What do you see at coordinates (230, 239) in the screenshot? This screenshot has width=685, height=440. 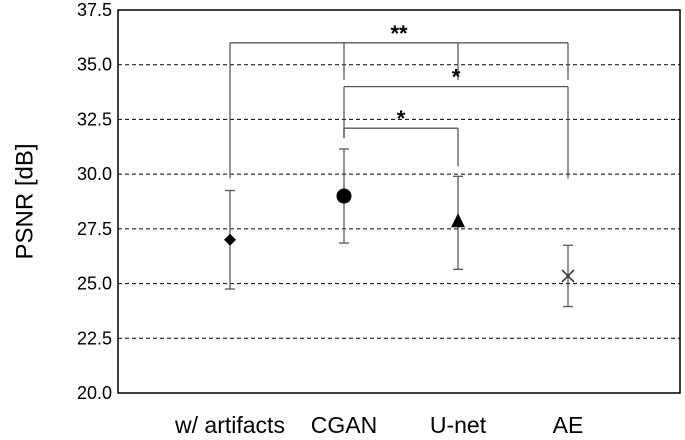 I see `data-point-diamond` at bounding box center [230, 239].